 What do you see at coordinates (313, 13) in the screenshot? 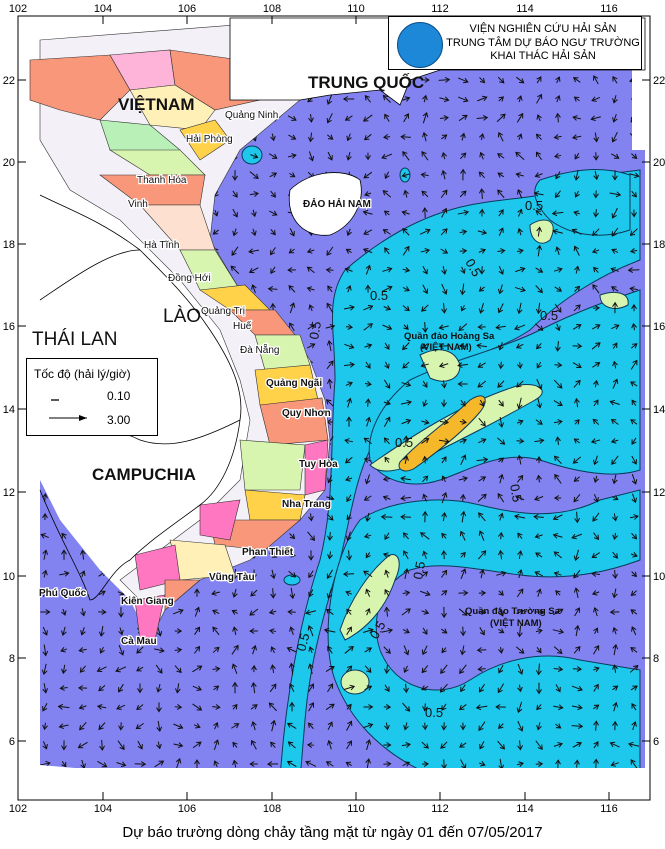
I see `longitude-ticks-top: 102 104 106 108 110 112 114 116` at bounding box center [313, 13].